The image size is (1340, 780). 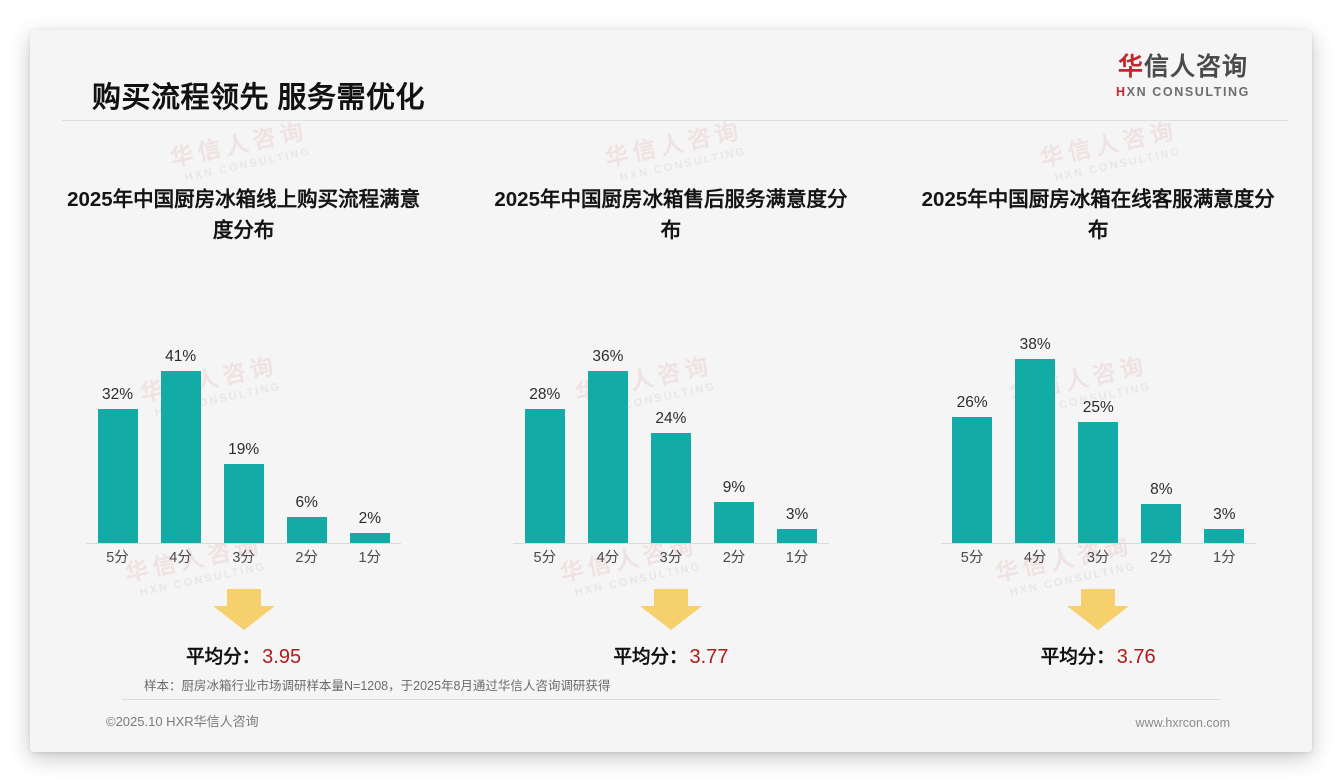 What do you see at coordinates (734, 487) in the screenshot?
I see `bar-value-label: 9%` at bounding box center [734, 487].